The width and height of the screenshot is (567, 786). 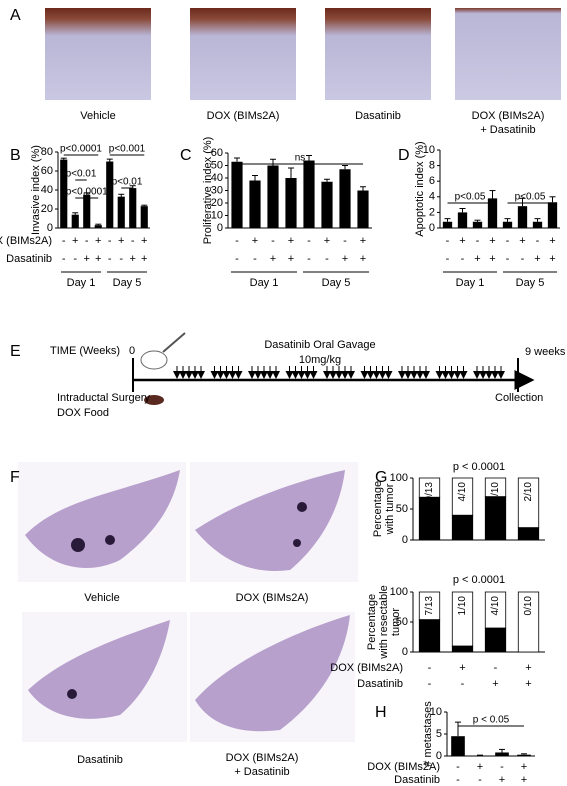 What do you see at coordinates (217, 203) in the screenshot?
I see `y-tick-label: 20` at bounding box center [217, 203].